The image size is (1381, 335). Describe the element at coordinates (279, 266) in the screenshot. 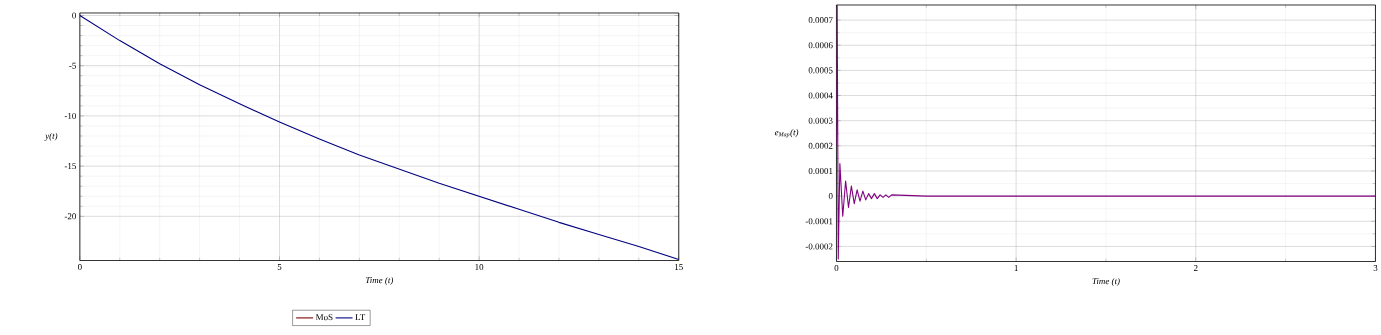

I see `x-tick-label: 5` at that location.